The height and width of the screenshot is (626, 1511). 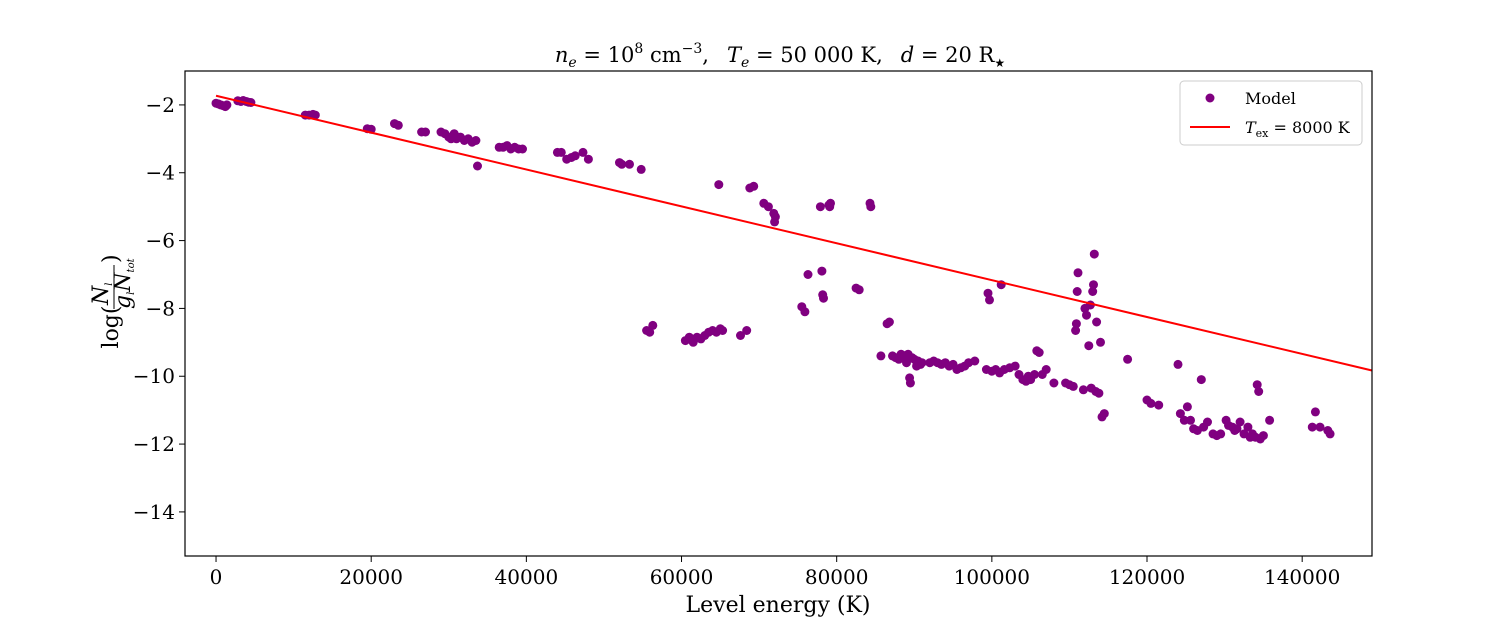 I want to click on ylabel-close: ), so click(x=111, y=258).